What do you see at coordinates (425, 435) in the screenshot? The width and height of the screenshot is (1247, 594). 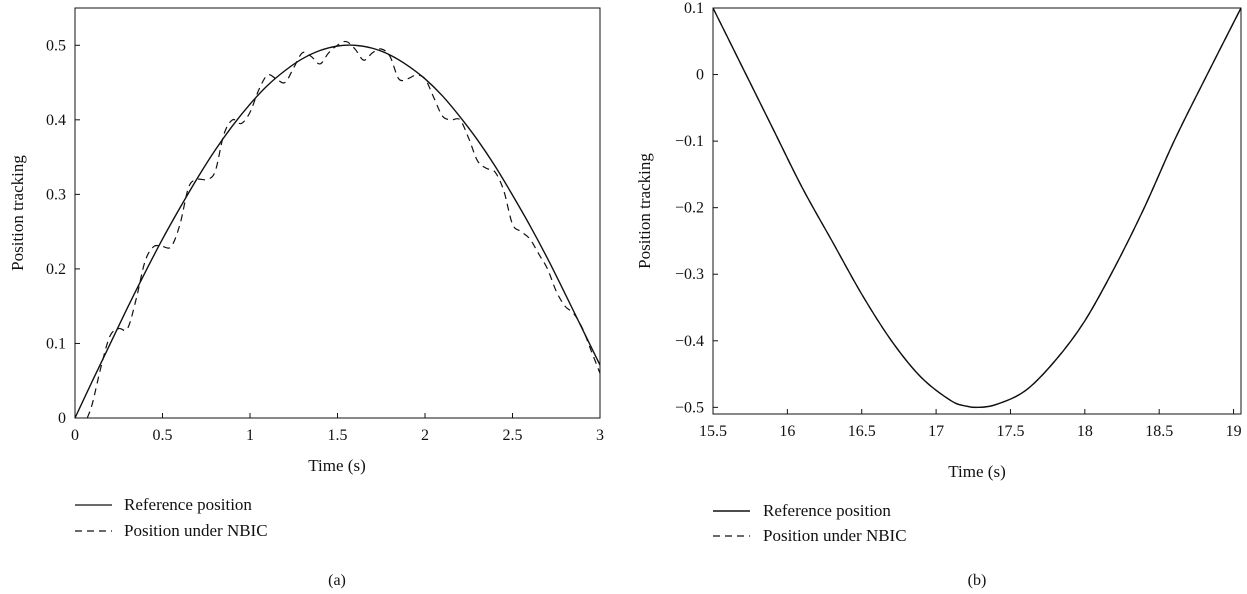 I see `x-tick-label: 2` at bounding box center [425, 435].